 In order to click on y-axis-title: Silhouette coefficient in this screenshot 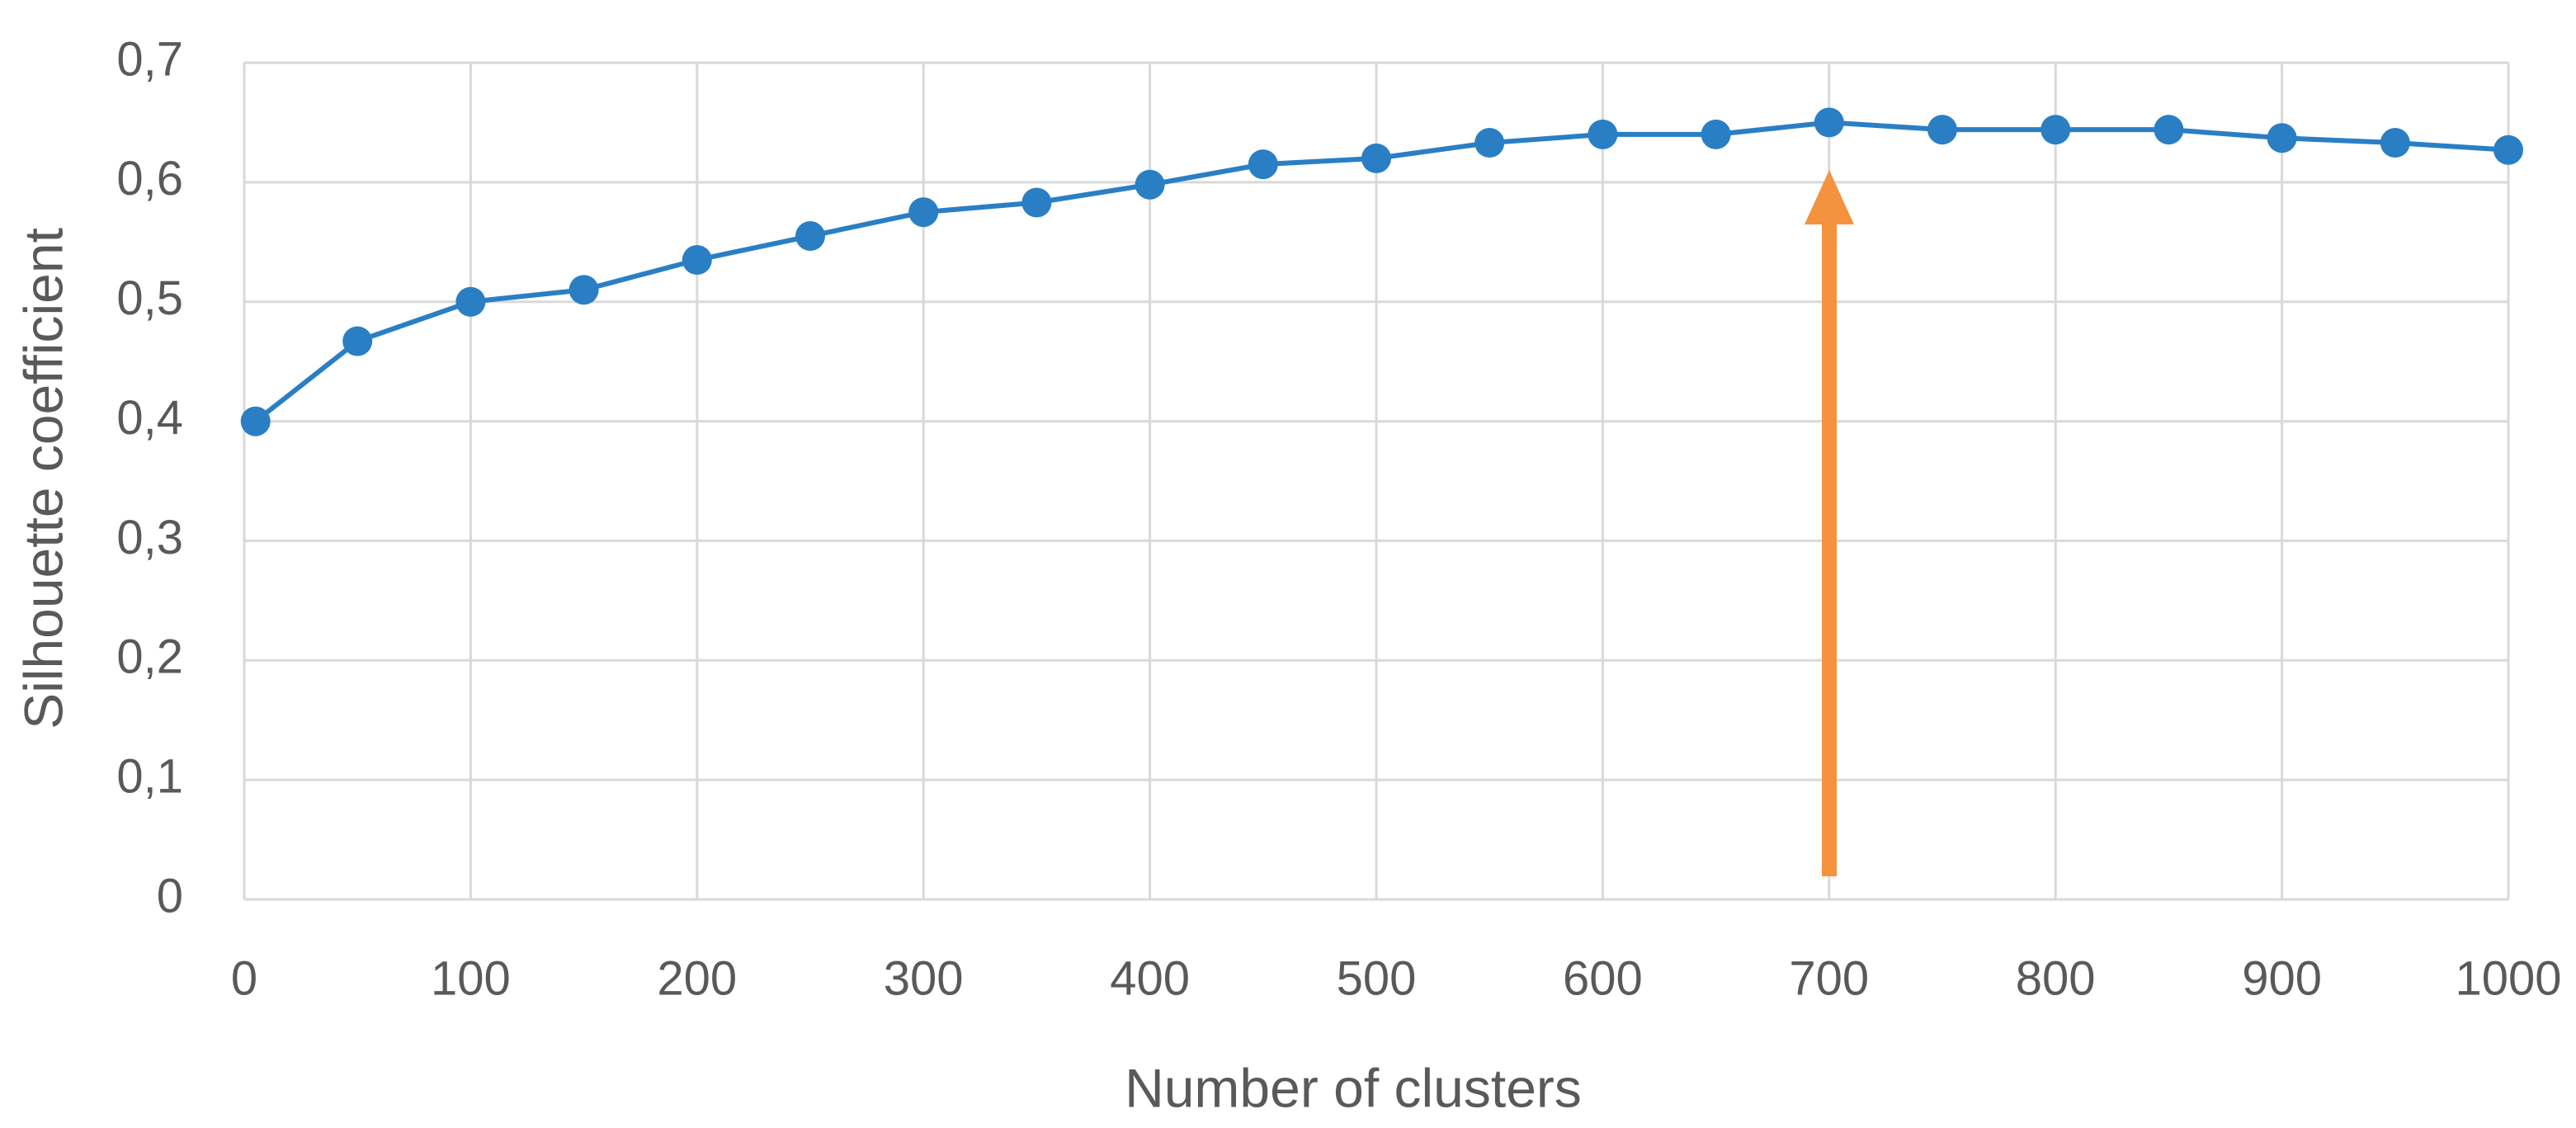, I will do `click(42, 478)`.